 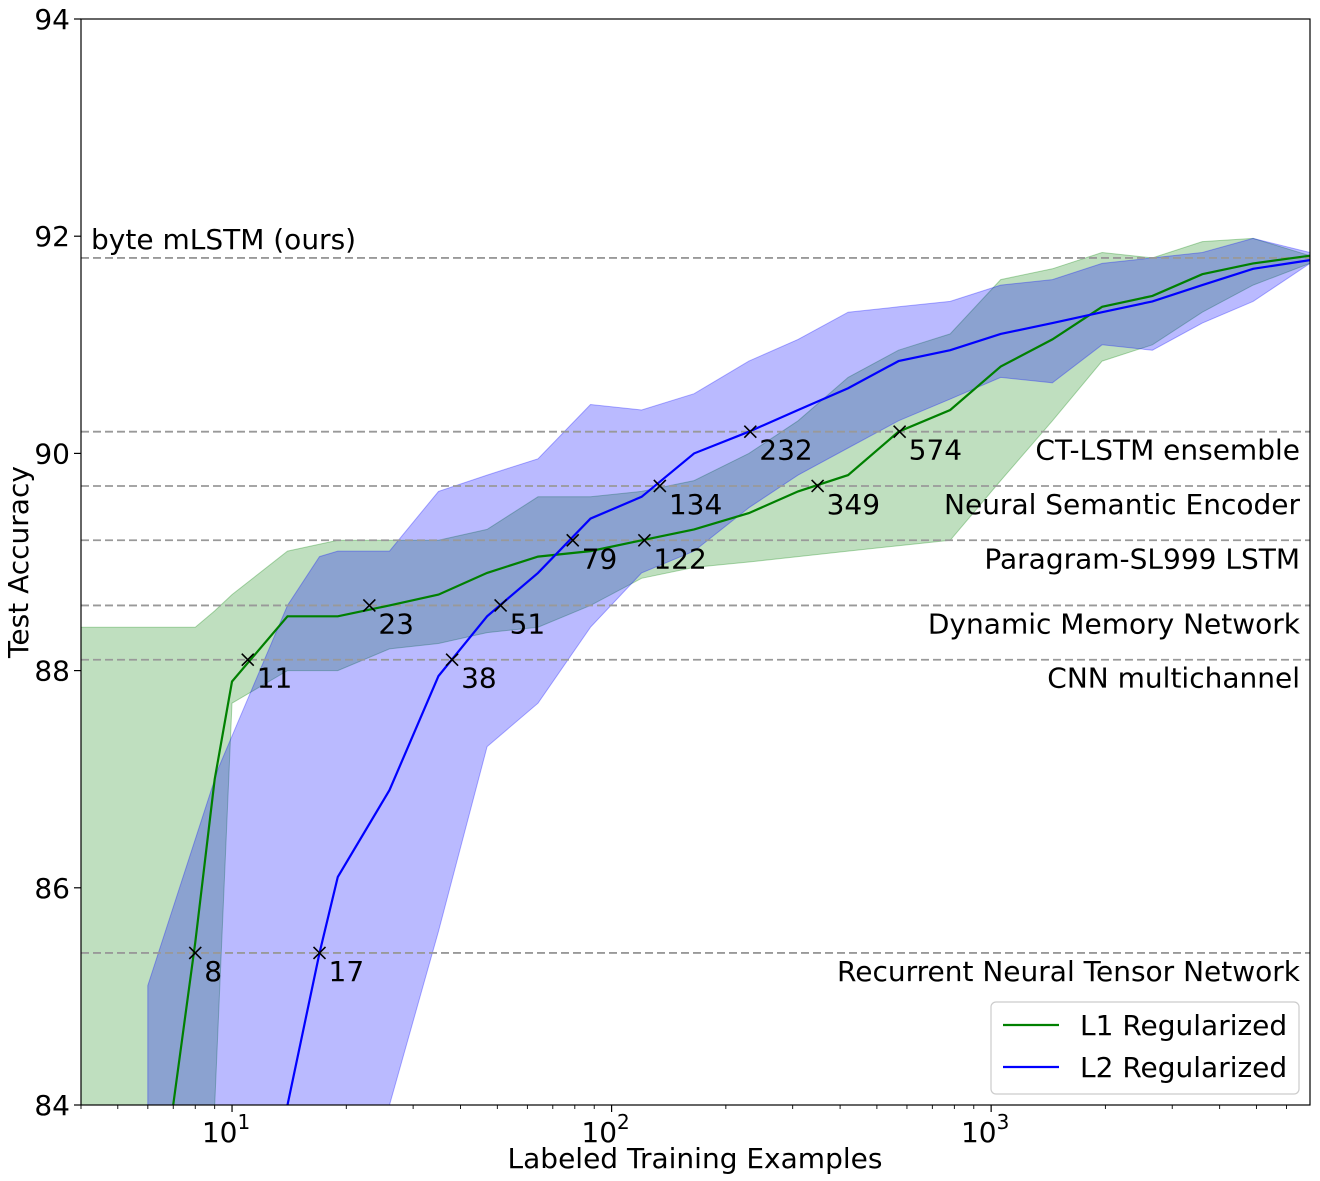 I want to click on x-axis-title: Labeled Training Examples, so click(x=695, y=1158).